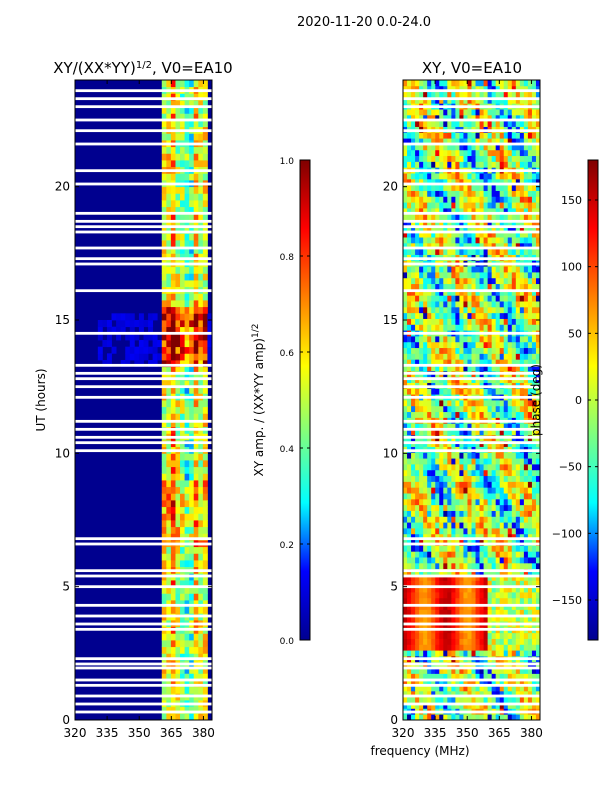 Image resolution: width=600 pixels, height=804 pixels. I want to click on phase-x-tick-label: 365, so click(499, 733).